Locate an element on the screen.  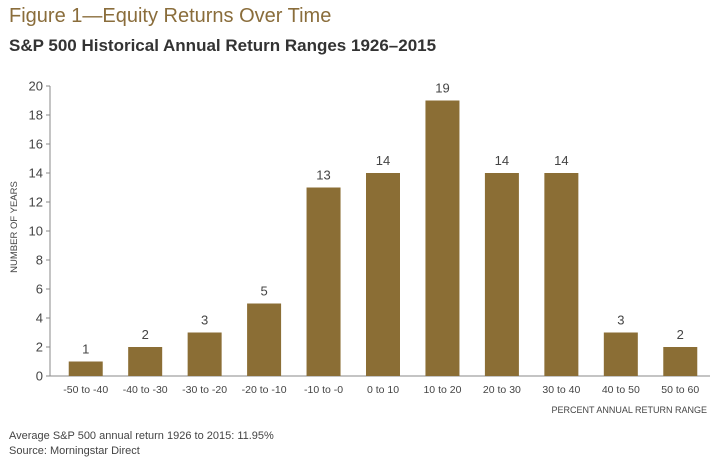
y-tick-label: 6 is located at coordinates (39, 289).